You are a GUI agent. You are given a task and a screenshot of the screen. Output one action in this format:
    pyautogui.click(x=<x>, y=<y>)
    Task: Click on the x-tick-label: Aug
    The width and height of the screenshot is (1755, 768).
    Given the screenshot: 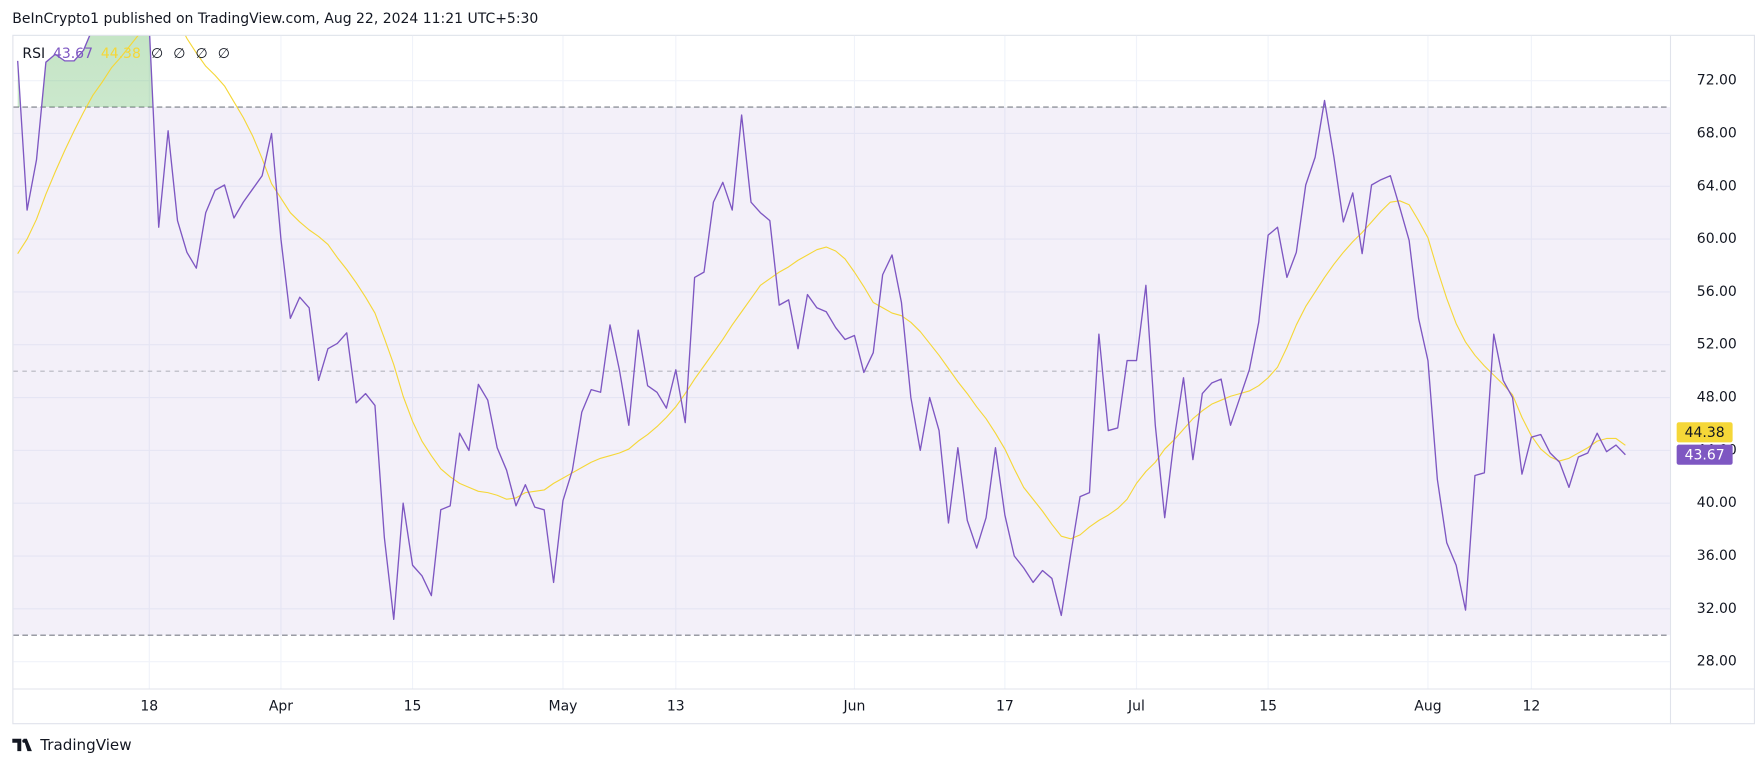 What is the action you would take?
    pyautogui.click(x=1427, y=706)
    